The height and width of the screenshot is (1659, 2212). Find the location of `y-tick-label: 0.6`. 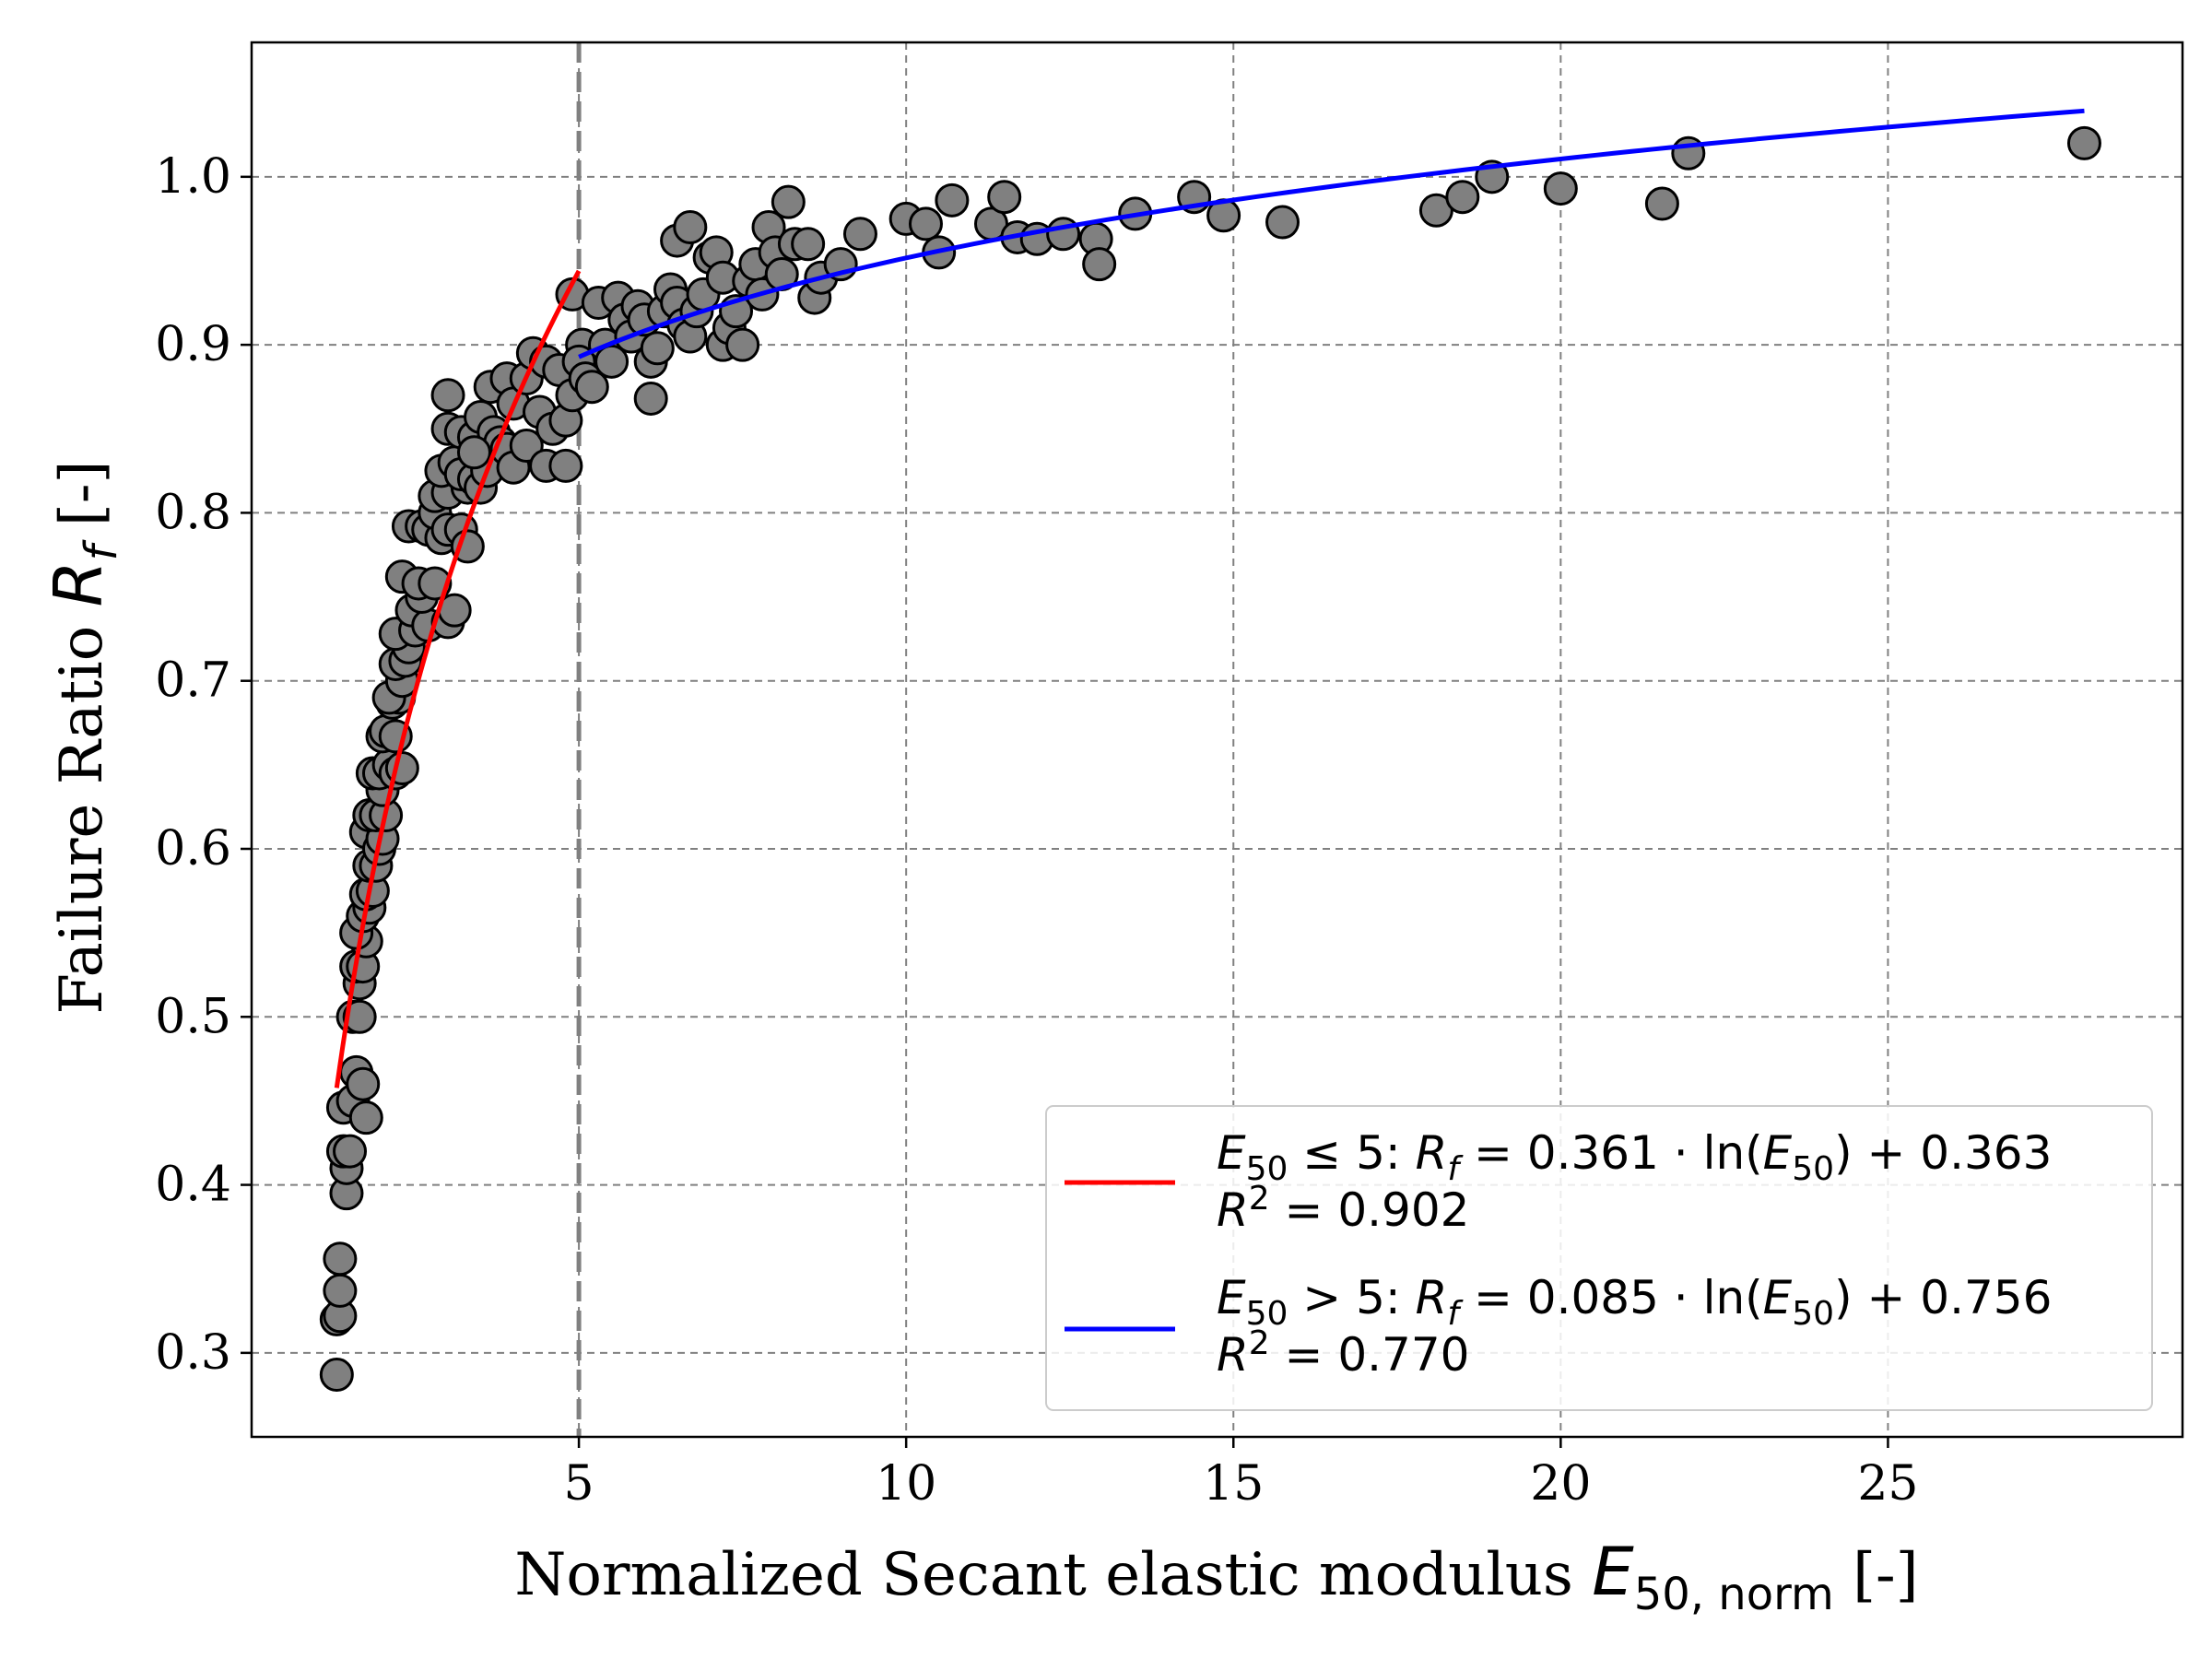

y-tick-label: 0.6 is located at coordinates (193, 849).